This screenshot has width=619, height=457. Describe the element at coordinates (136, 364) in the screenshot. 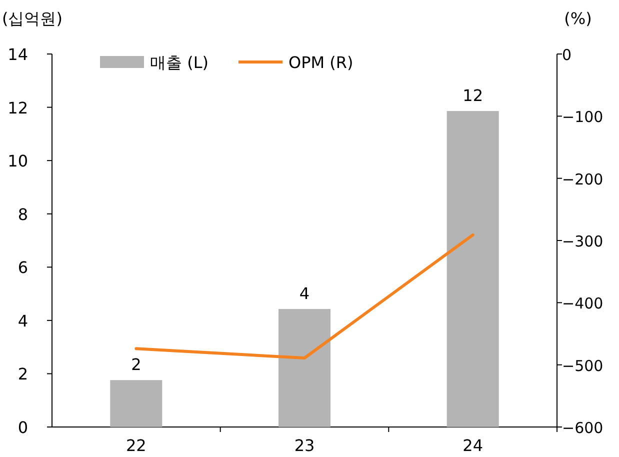

I see `data-label: 2` at that location.